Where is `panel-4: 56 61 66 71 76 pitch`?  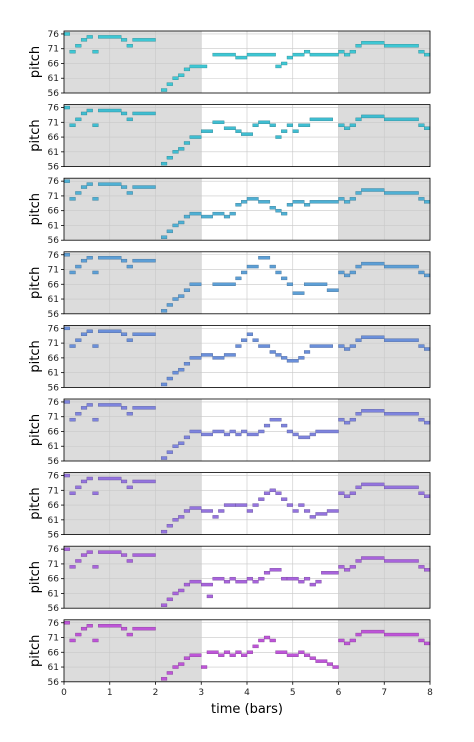 panel-4: 56 61 66 71 76 pitch is located at coordinates (229, 285).